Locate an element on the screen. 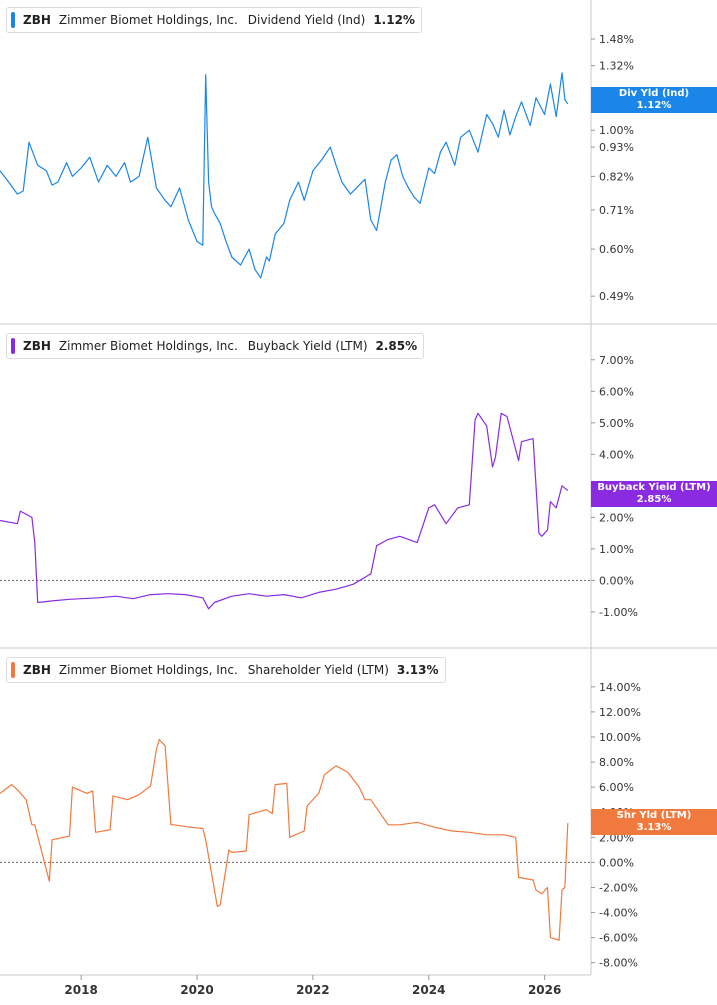 Image resolution: width=717 pixels, height=1005 pixels. y-tick-label: 1.32% is located at coordinates (616, 66).